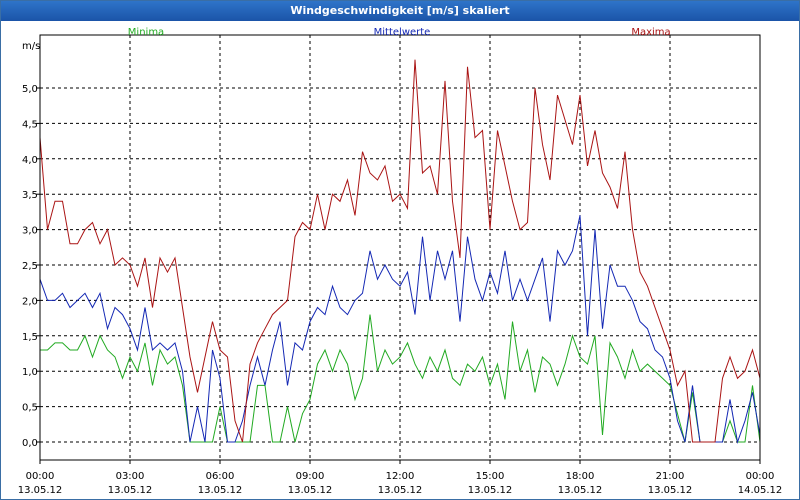  I want to click on legend: Minima Mittelwerte Maxima, so click(399, 32).